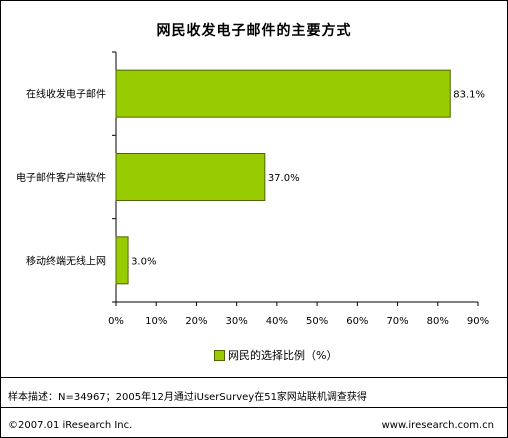 The height and width of the screenshot is (438, 508). I want to click on copyright-text: ©2007.01 iResearch Inc., so click(70, 425).